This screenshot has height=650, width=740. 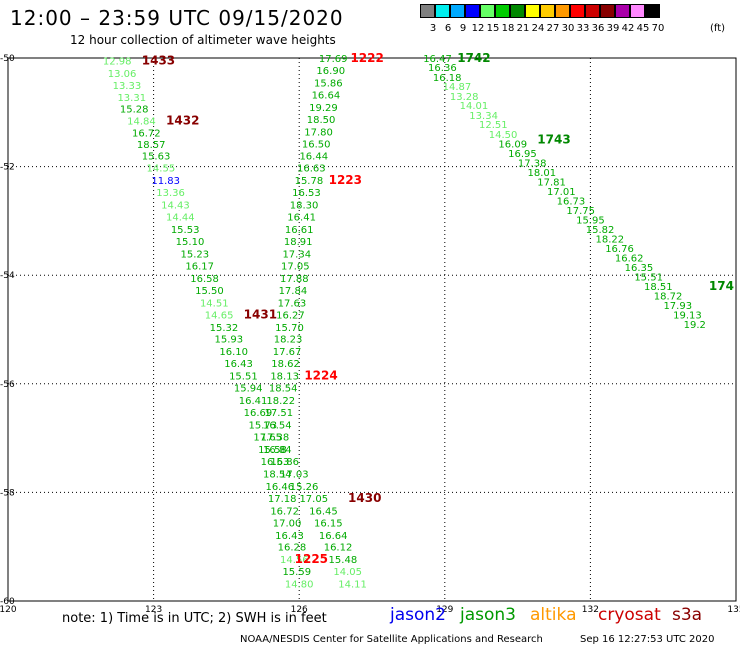 What do you see at coordinates (639, 268) in the screenshot?
I see `wave-height-value: 16.35` at bounding box center [639, 268].